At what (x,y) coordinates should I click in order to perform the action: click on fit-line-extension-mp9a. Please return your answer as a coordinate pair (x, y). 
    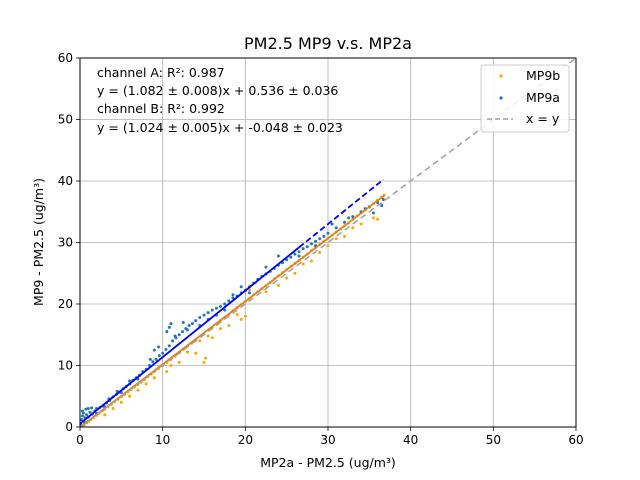
    Looking at the image, I should click on (341, 213).